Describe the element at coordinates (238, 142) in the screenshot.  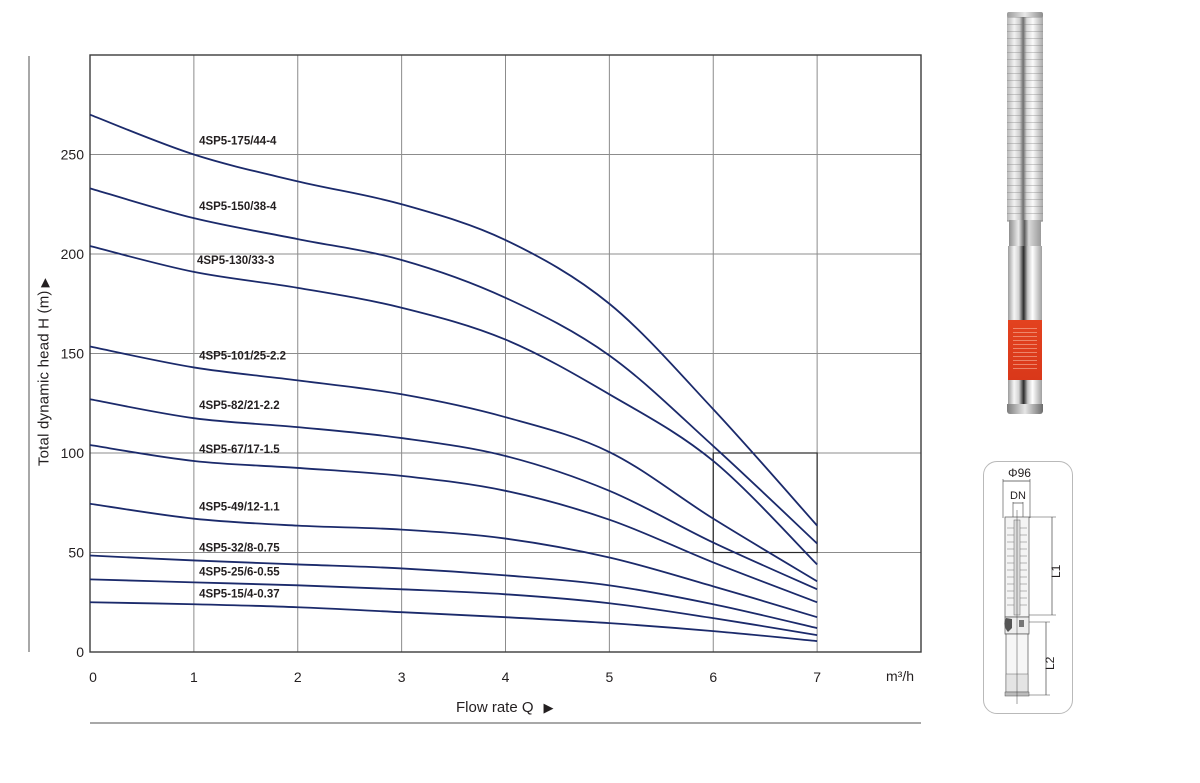
I see `curve-label: 4SP5-175/44-4` at that location.